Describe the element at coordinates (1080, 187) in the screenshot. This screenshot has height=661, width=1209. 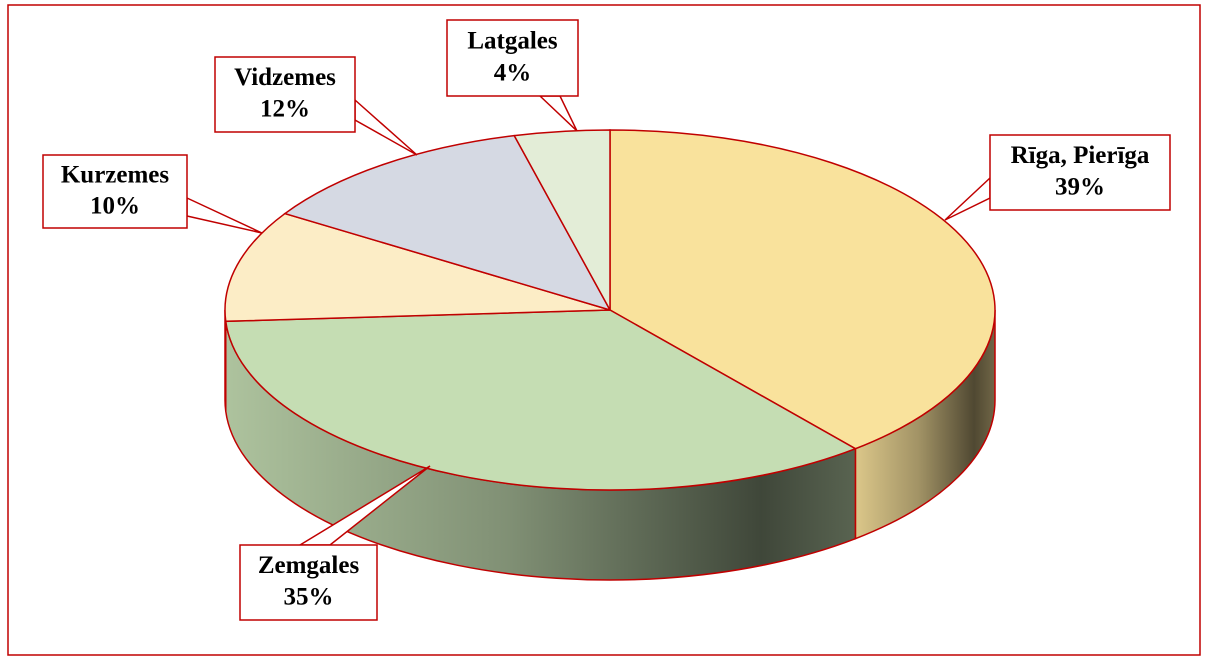
I see `slice-value-label: 39%` at that location.